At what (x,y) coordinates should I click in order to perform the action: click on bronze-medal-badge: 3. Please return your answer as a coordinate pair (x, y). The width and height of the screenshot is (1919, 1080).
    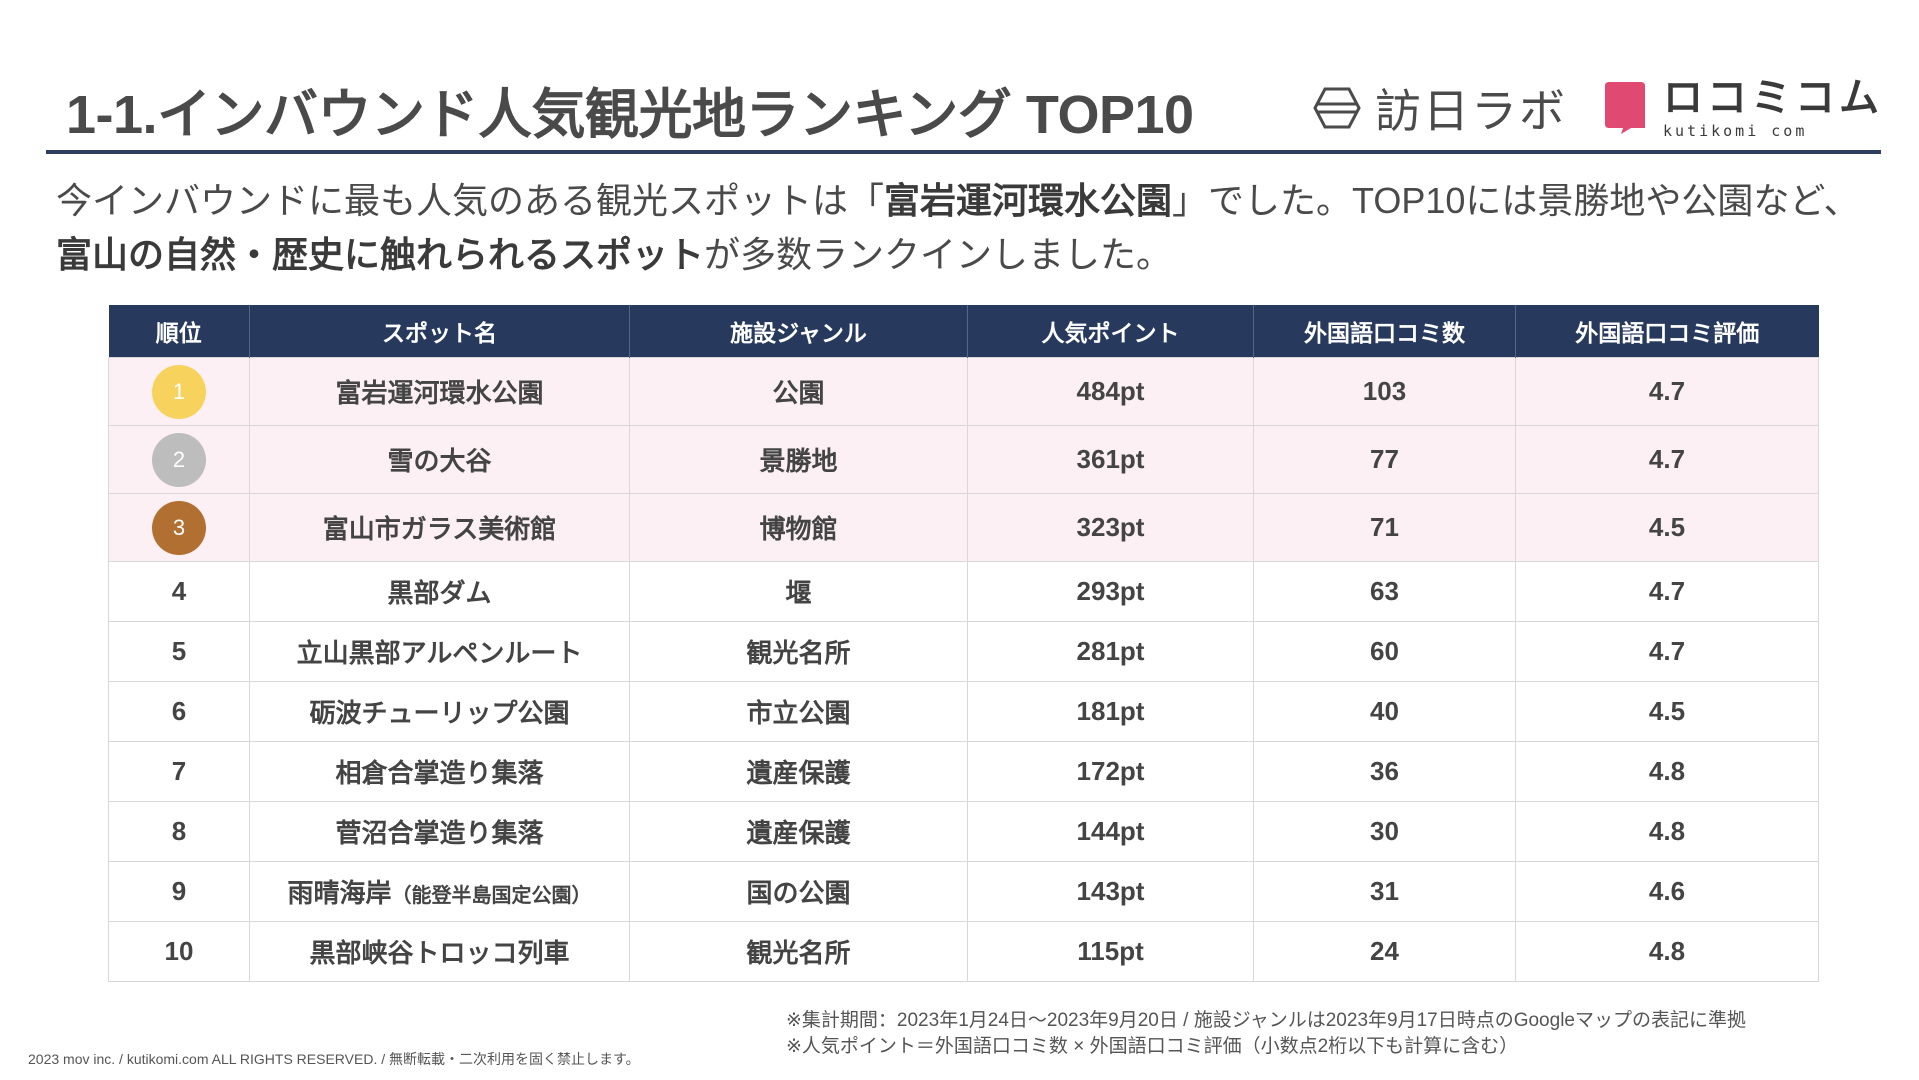
    Looking at the image, I should click on (179, 527).